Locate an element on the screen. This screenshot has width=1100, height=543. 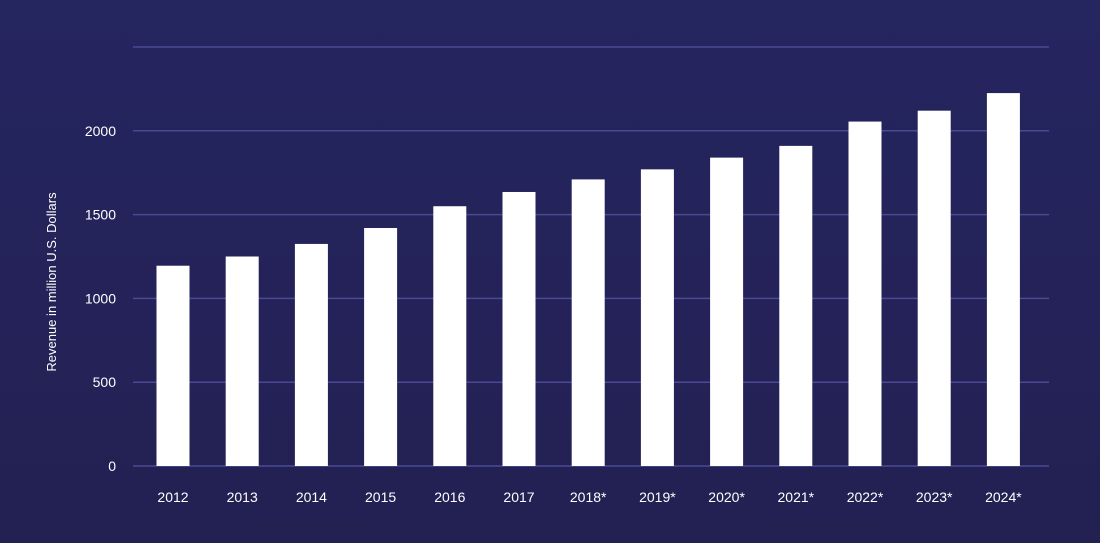
x-tick-label: 2020* is located at coordinates (726, 497).